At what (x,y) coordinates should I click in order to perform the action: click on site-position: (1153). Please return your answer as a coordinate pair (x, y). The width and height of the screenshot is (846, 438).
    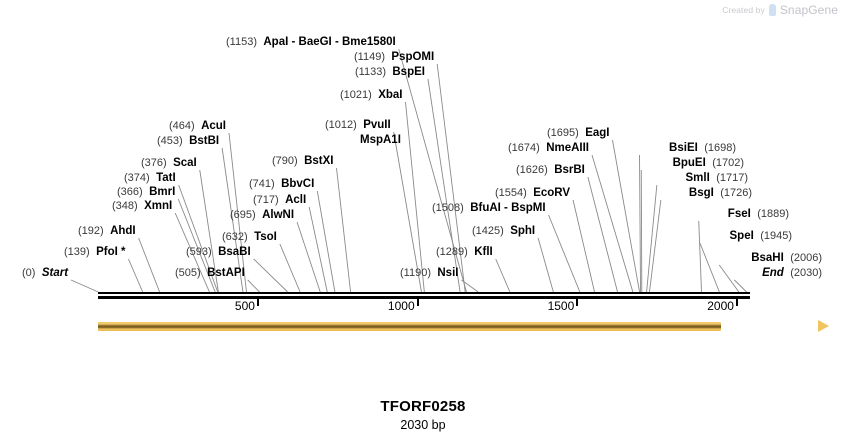
    Looking at the image, I should click on (241, 42).